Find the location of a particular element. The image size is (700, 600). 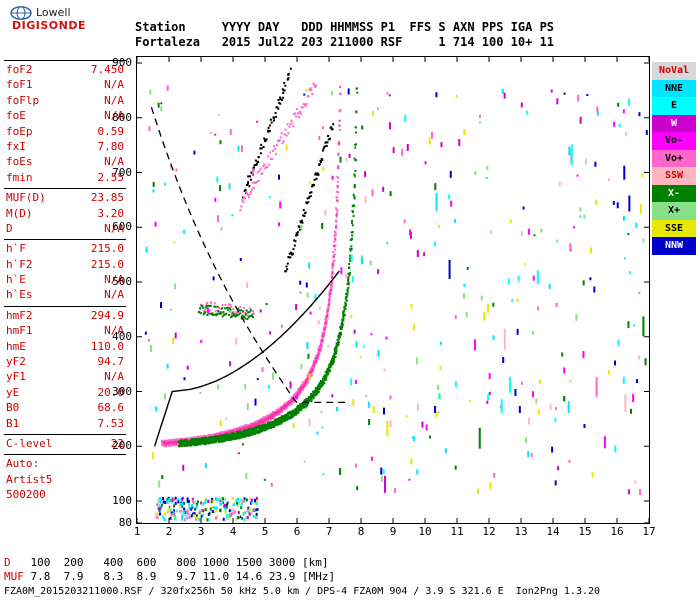

param-key: hmF2 is located at coordinates (19, 315).